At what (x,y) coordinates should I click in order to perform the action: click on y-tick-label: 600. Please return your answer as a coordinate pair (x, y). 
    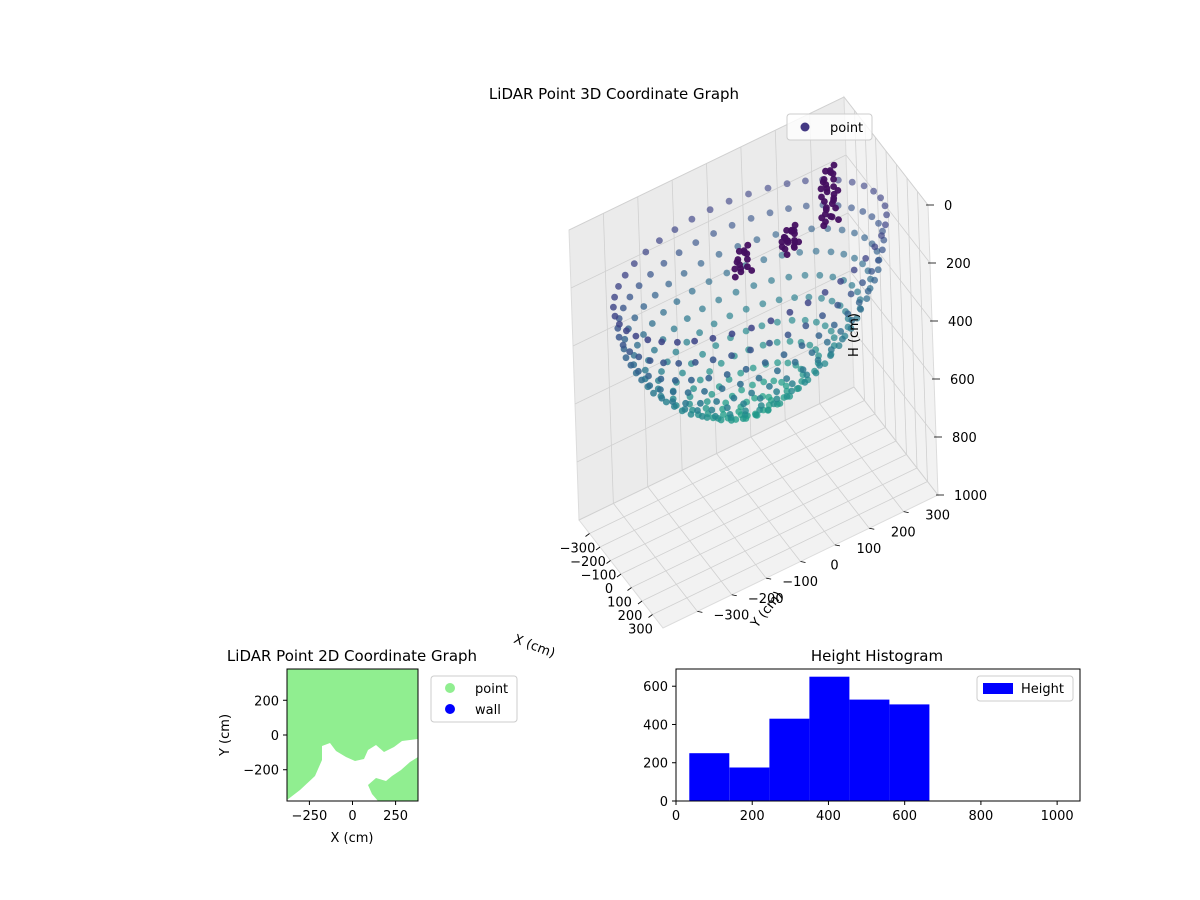
    Looking at the image, I should click on (655, 687).